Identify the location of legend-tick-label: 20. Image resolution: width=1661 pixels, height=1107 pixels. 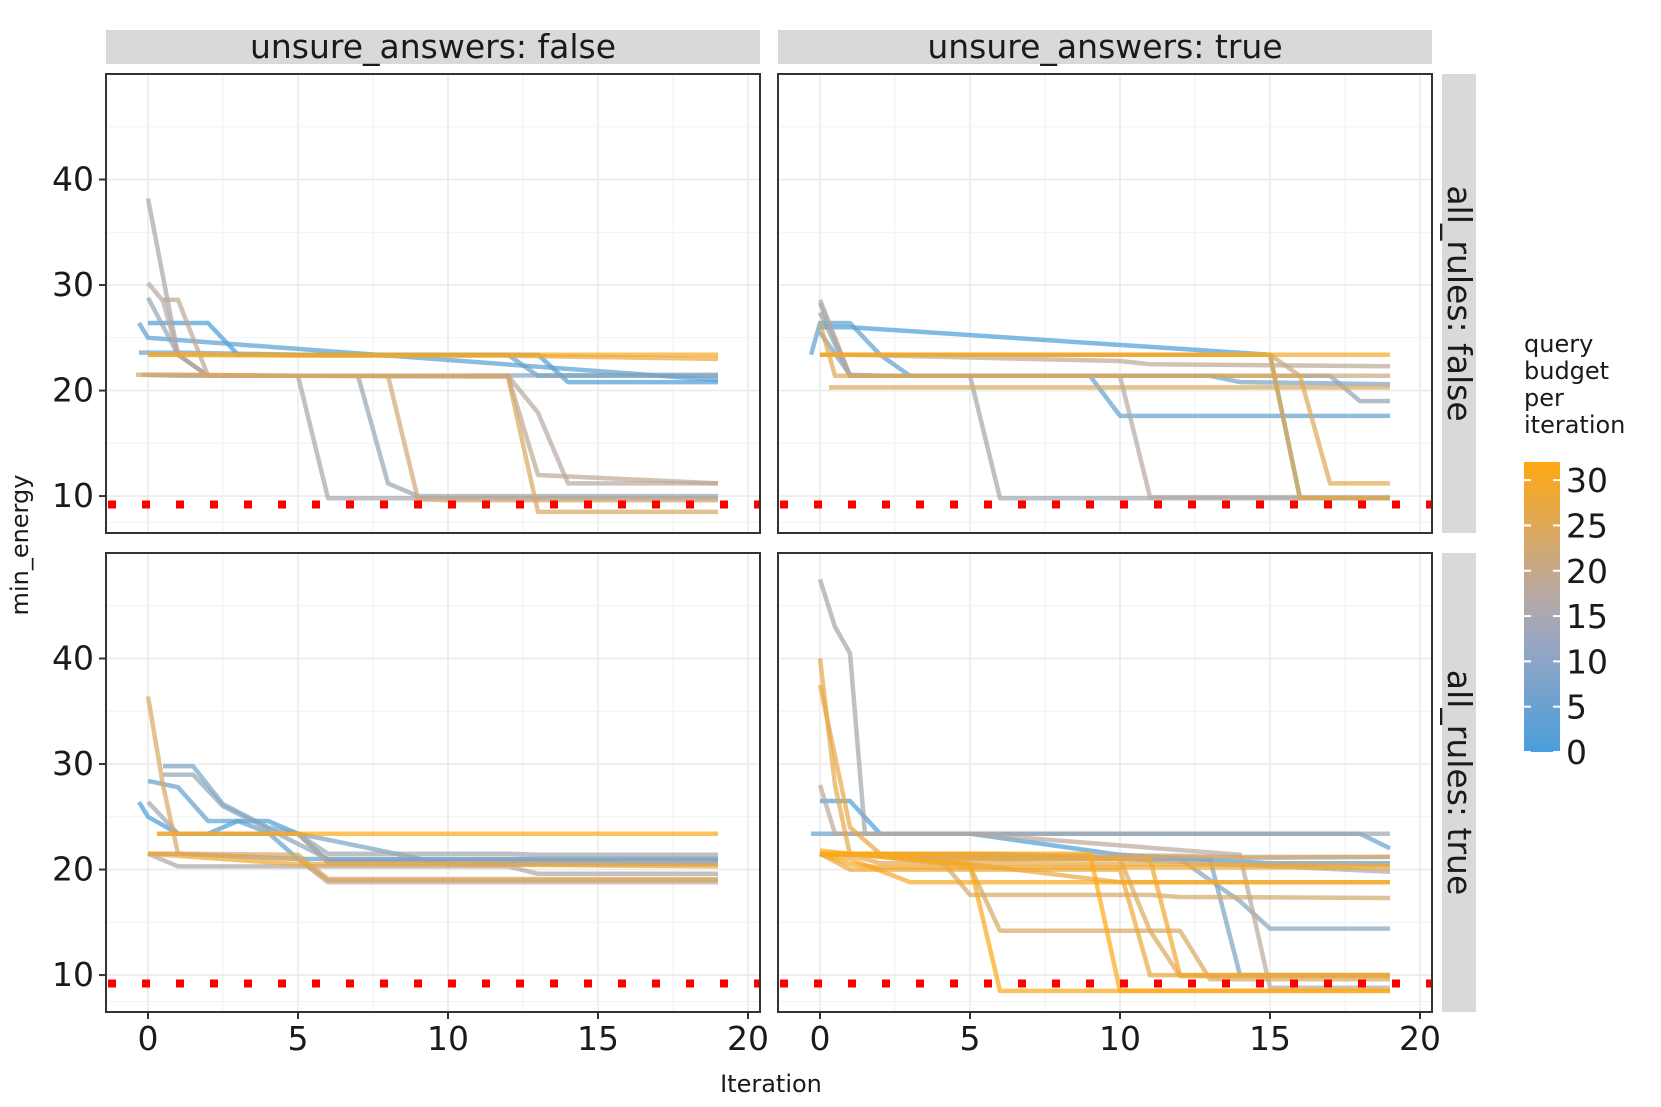
(1587, 571).